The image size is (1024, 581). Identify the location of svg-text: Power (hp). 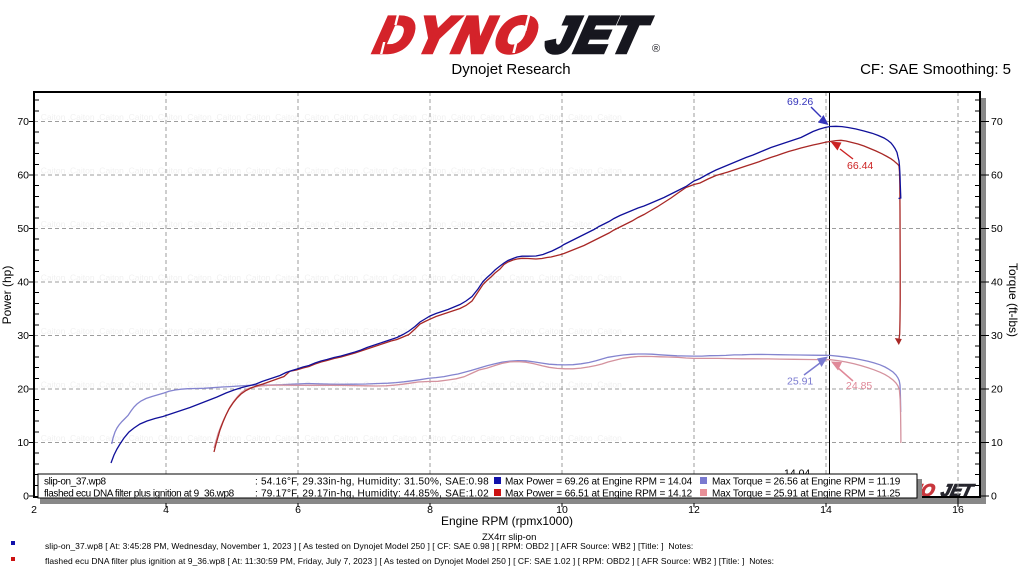
(7, 295).